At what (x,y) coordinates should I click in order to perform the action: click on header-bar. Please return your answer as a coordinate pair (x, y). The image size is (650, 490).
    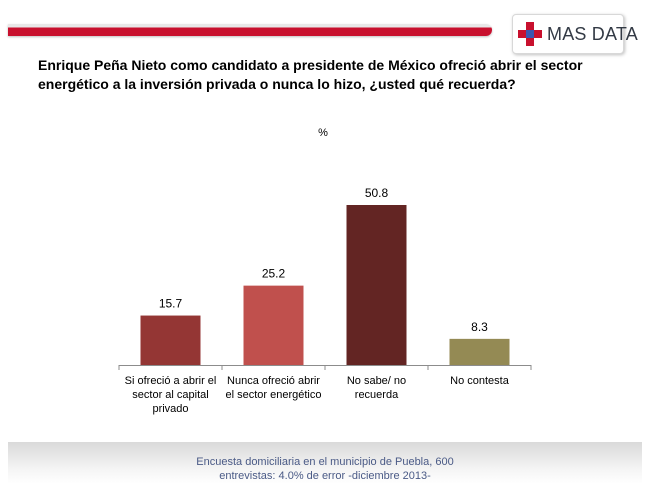
    Looking at the image, I should click on (250, 30).